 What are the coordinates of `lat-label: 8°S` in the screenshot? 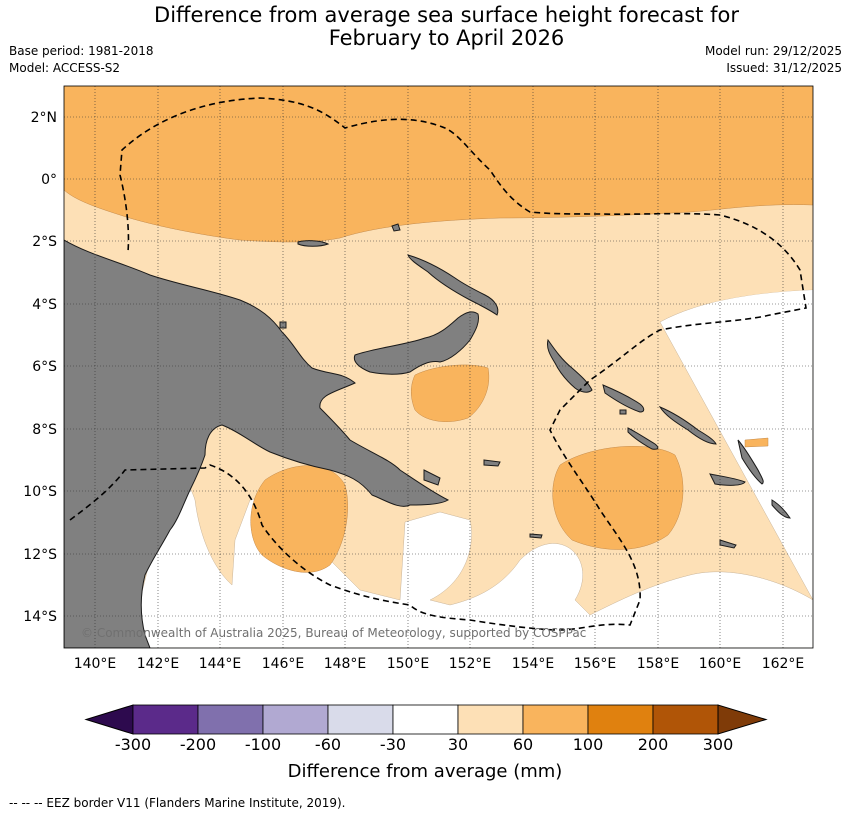 It's located at (44, 430).